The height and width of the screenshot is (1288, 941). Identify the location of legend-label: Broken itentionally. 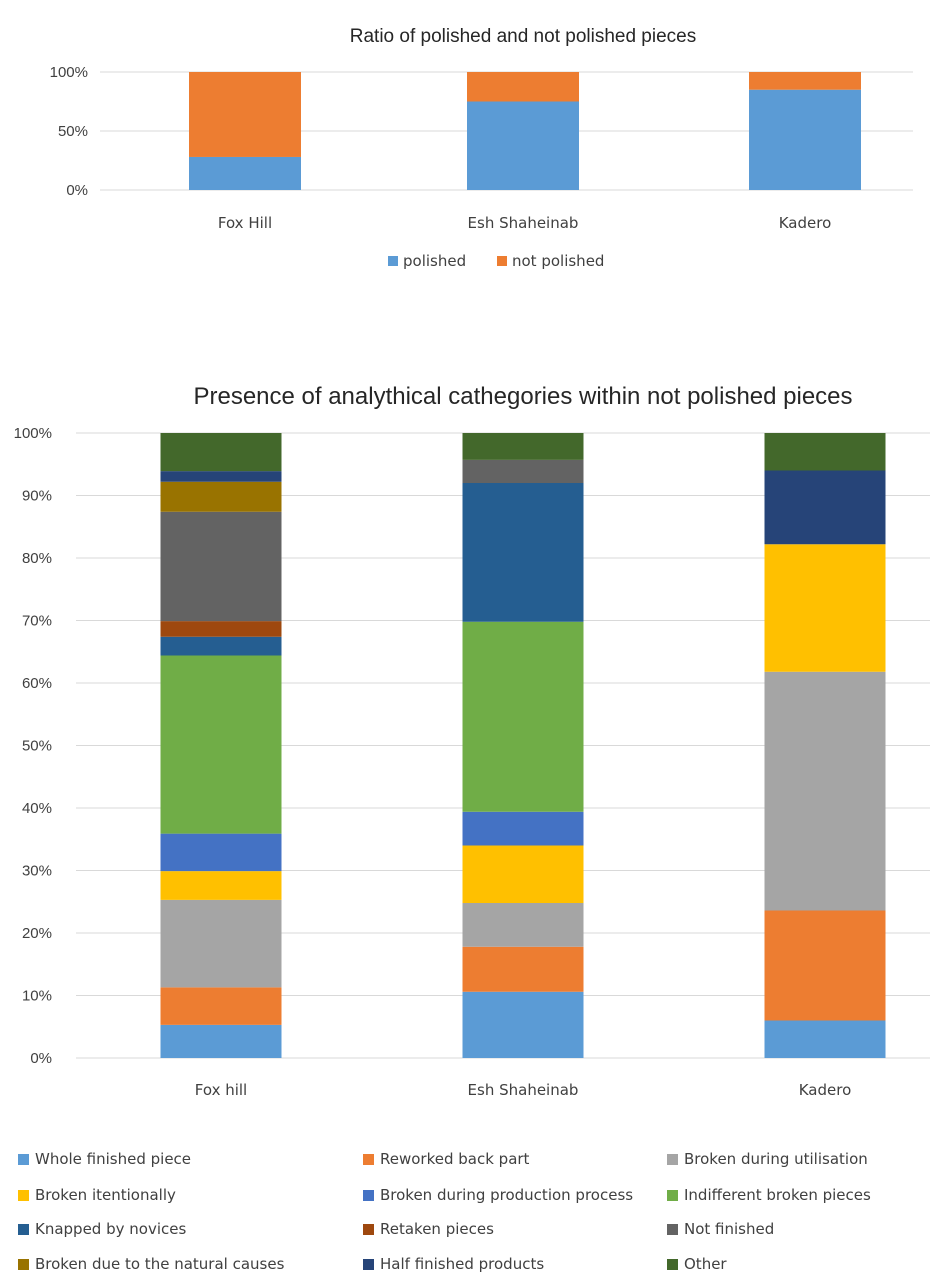
(105, 1195).